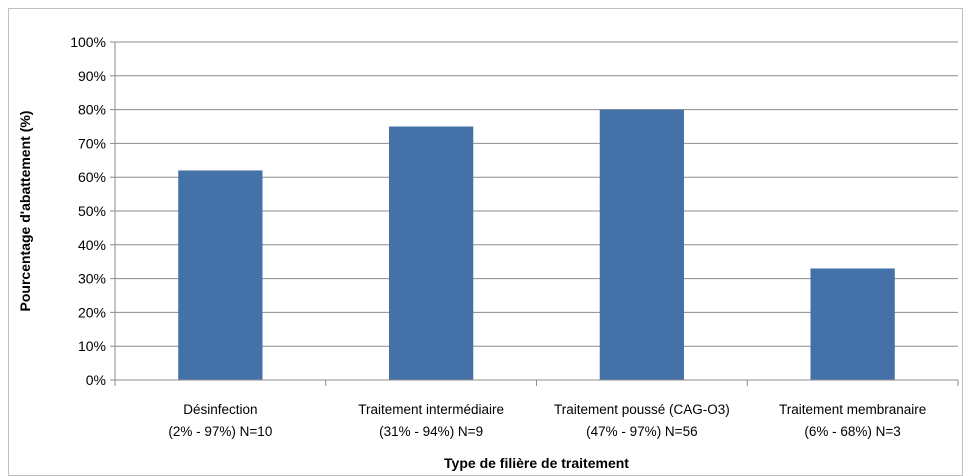 The width and height of the screenshot is (963, 476). I want to click on y-tick-label: 90%, so click(92, 76).